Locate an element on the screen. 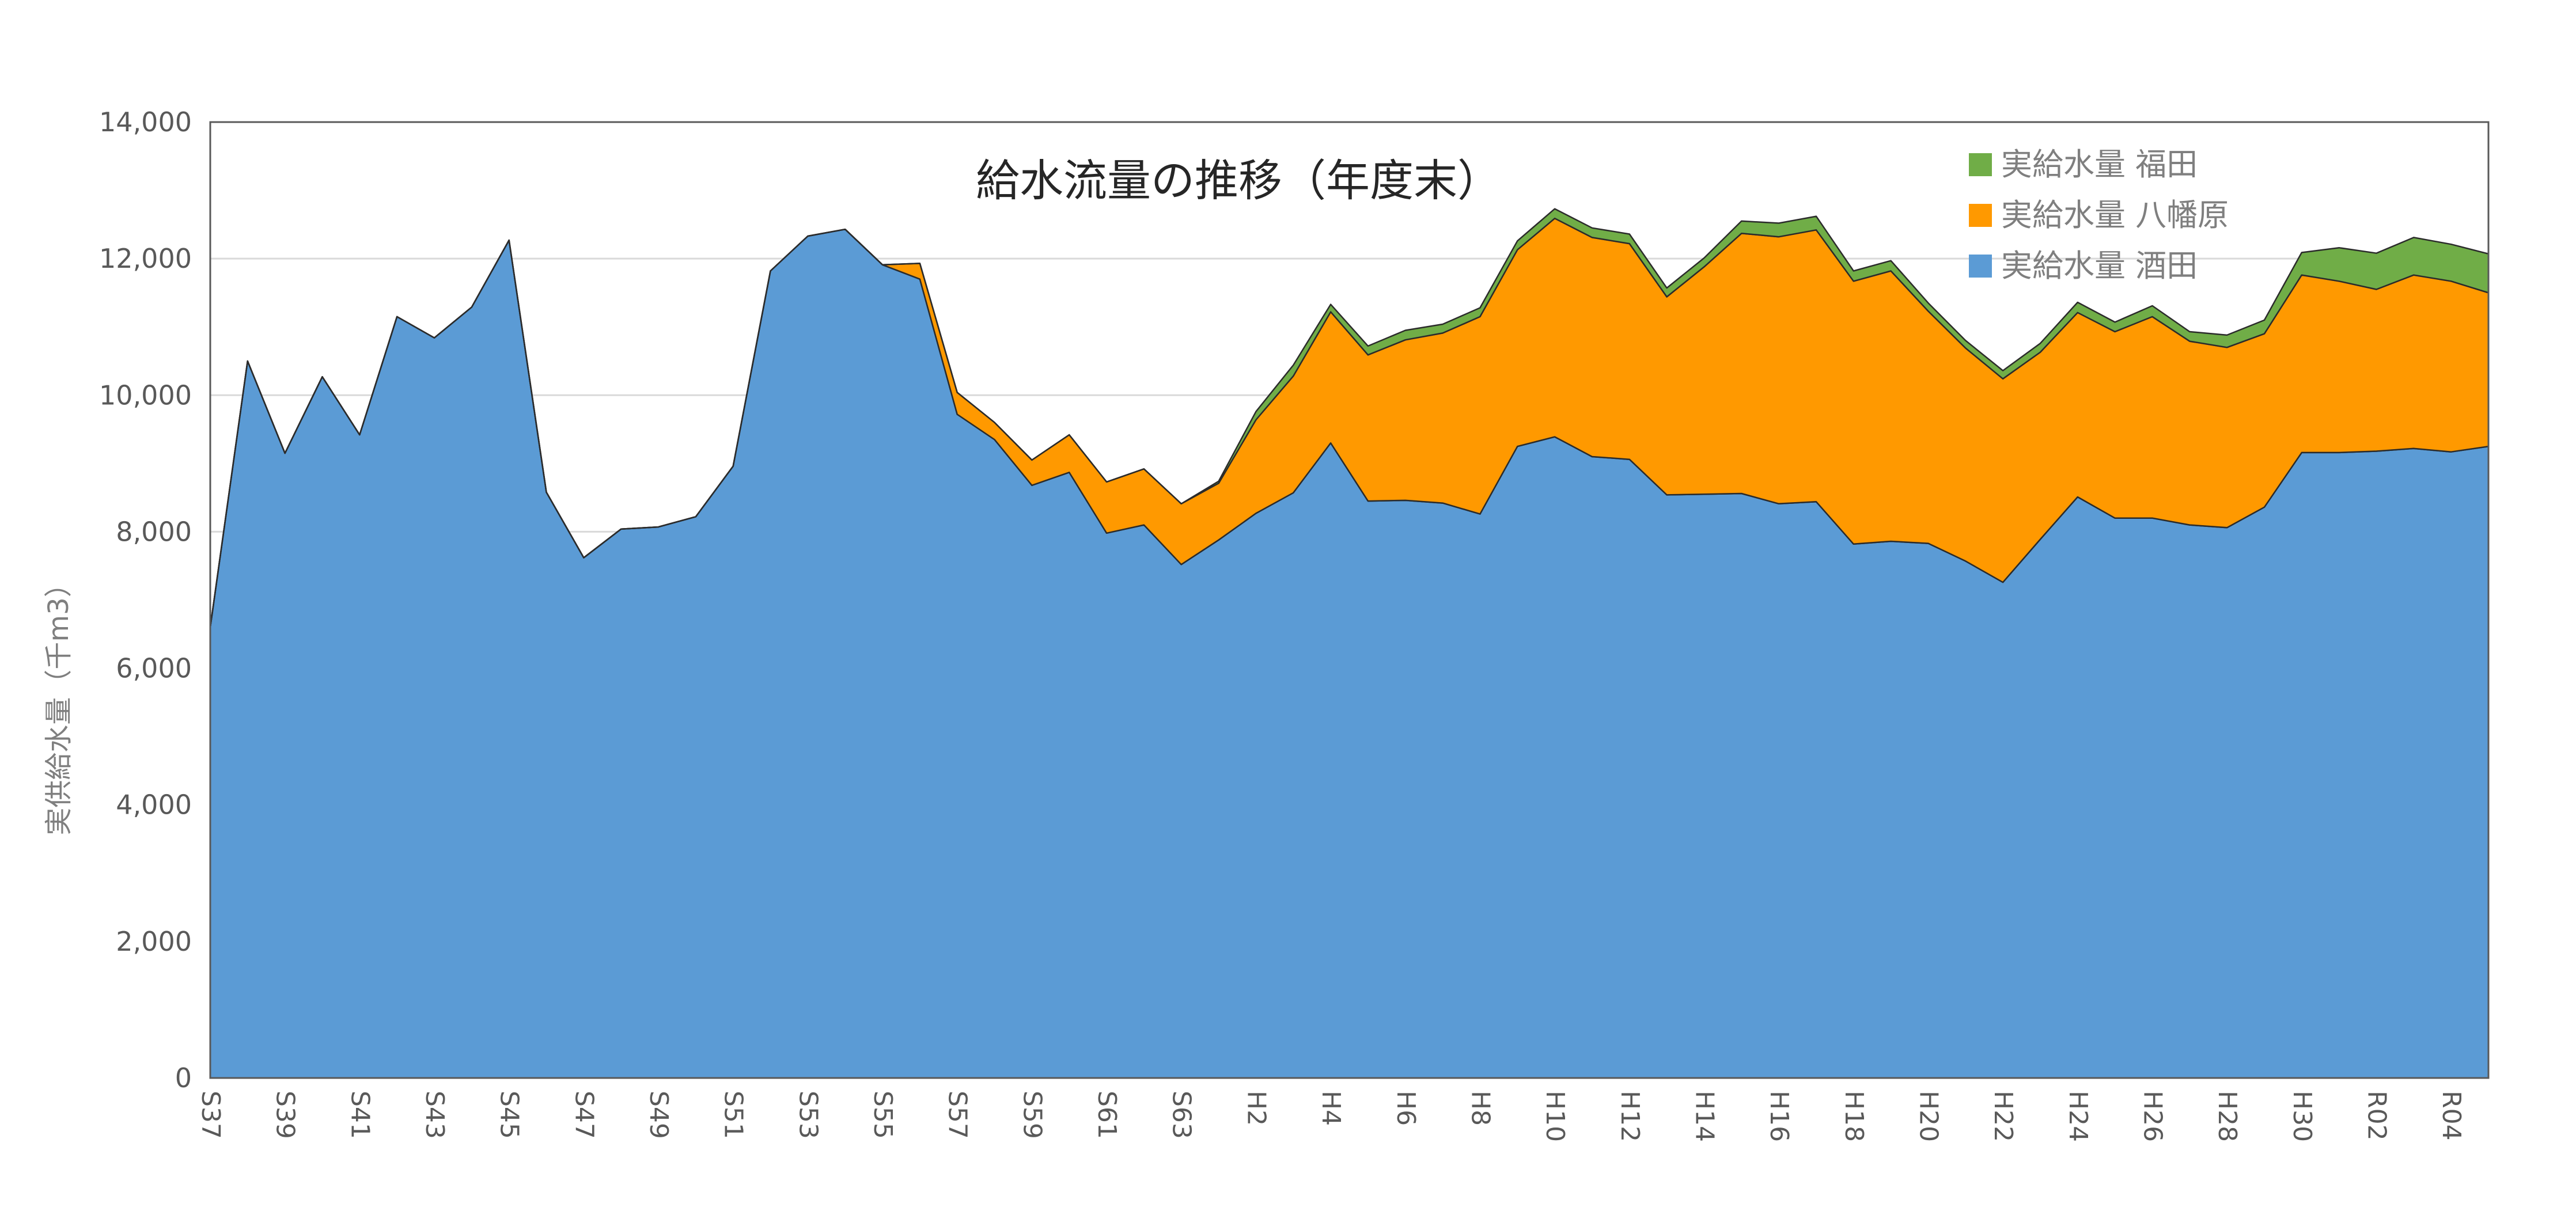 This screenshot has width=2576, height=1230. x-tick-label: S53 is located at coordinates (808, 1115).